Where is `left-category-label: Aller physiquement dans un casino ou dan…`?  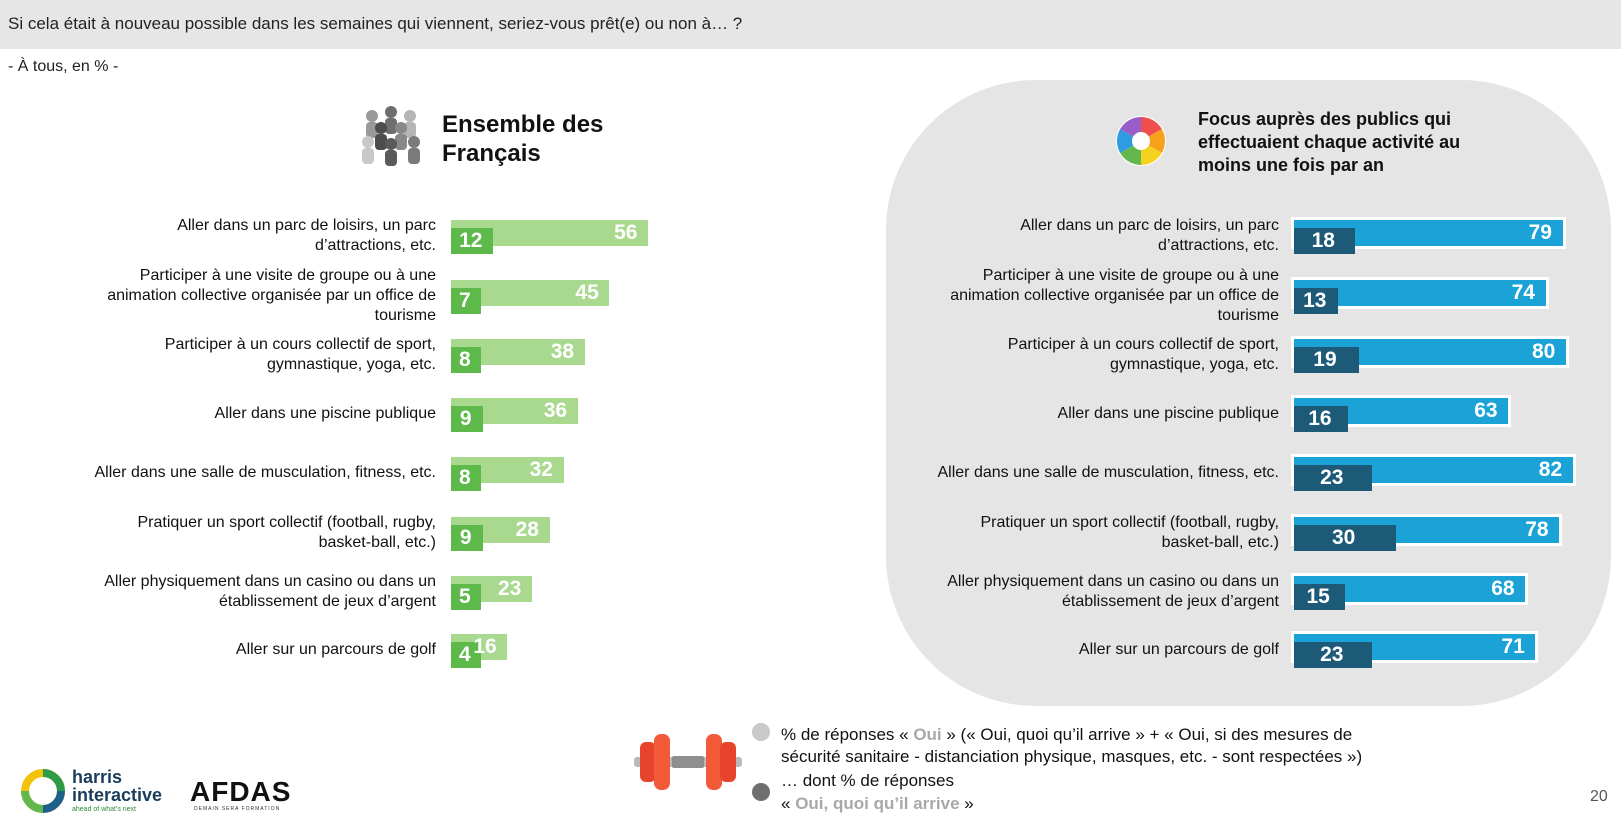 left-category-label: Aller physiquement dans un casino ou dan… is located at coordinates (226, 592).